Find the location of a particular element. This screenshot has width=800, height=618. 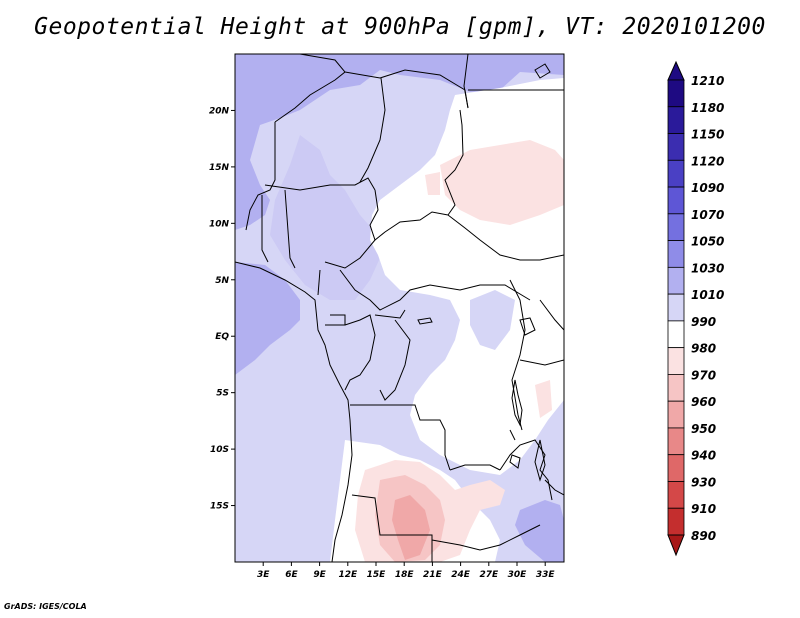

lat-label: 10N is located at coordinates (219, 224).